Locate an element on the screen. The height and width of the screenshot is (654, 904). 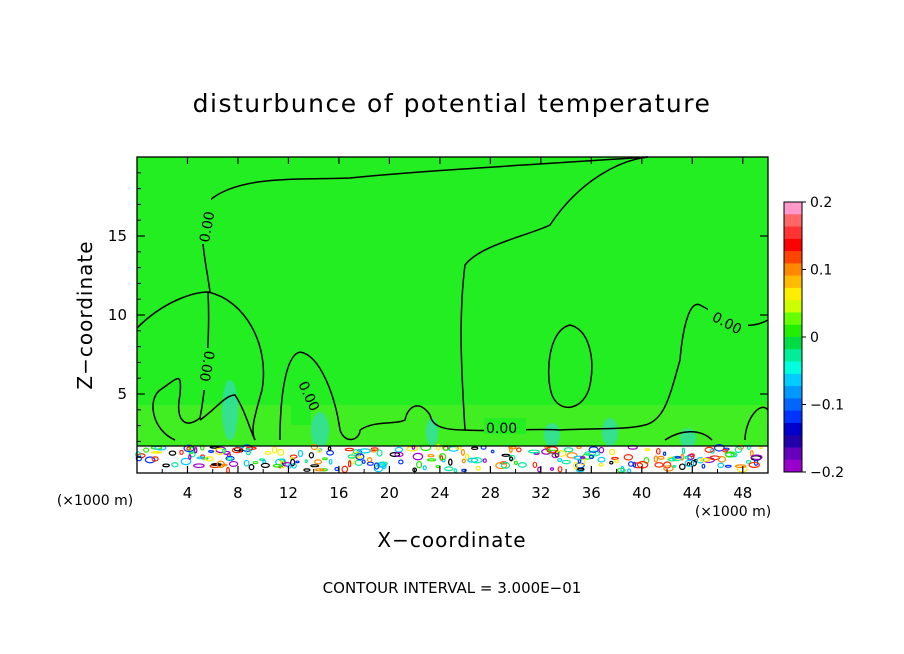
x-tick-label: 40 is located at coordinates (641, 493).